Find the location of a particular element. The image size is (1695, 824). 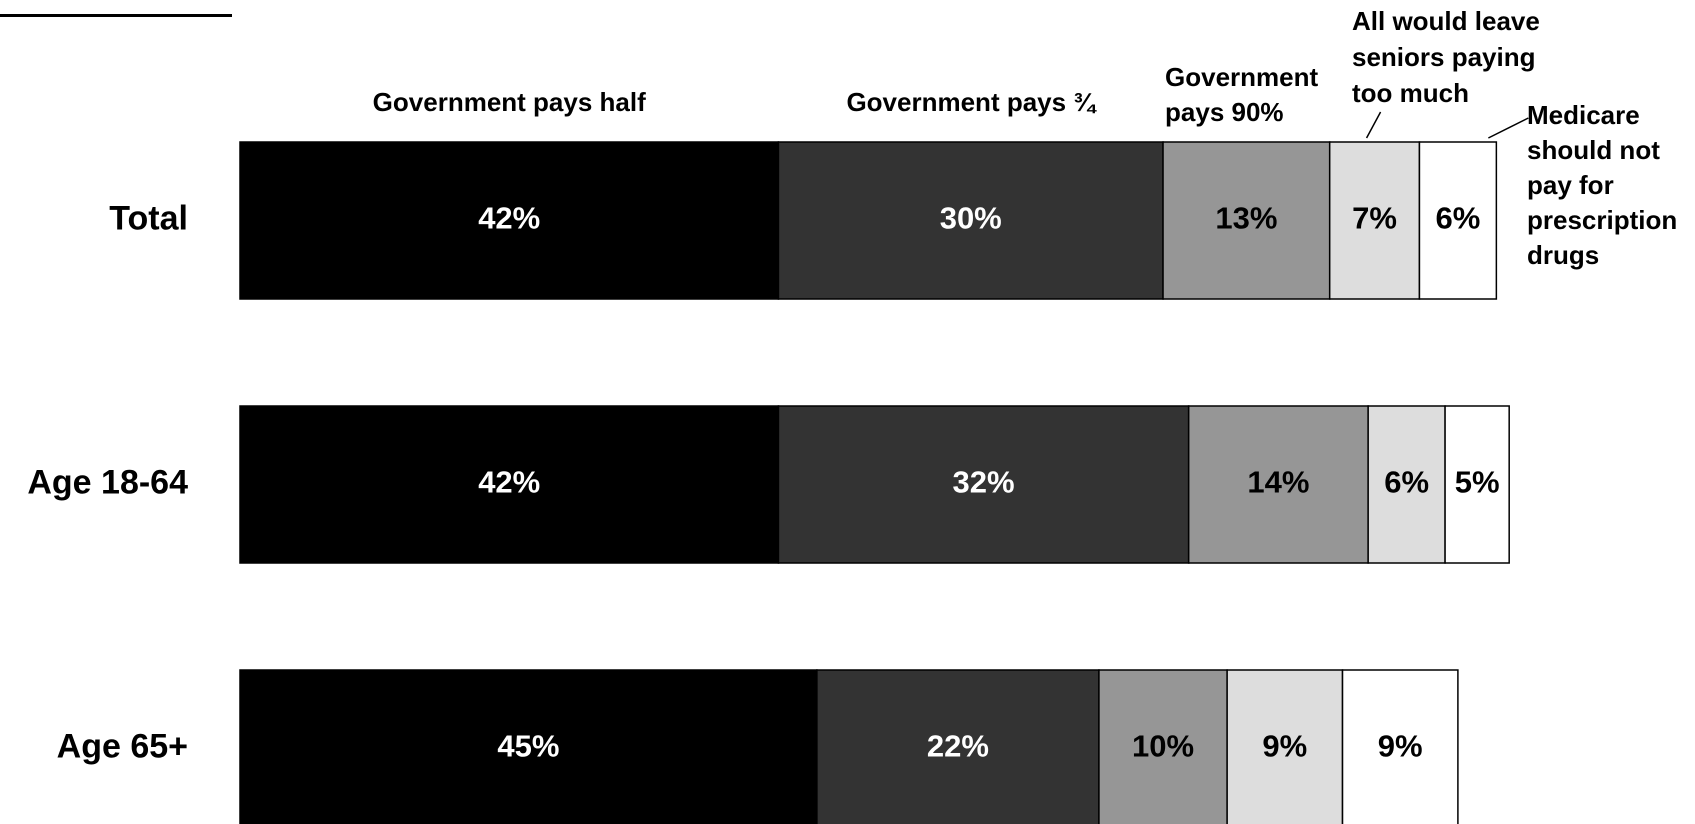

data-label: 45% is located at coordinates (528, 746).